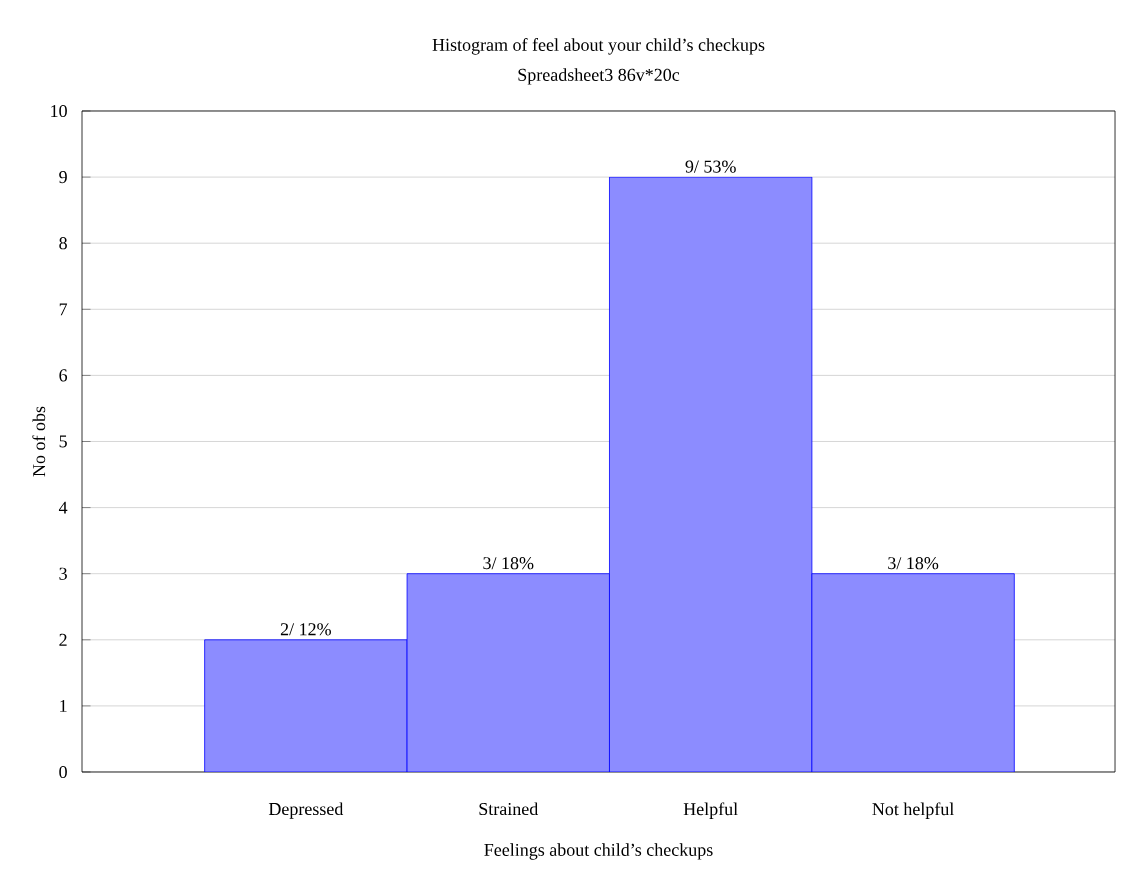  Describe the element at coordinates (599, 76) in the screenshot. I see `chart-subtitle: Spreadsheet3 86v*20c` at that location.